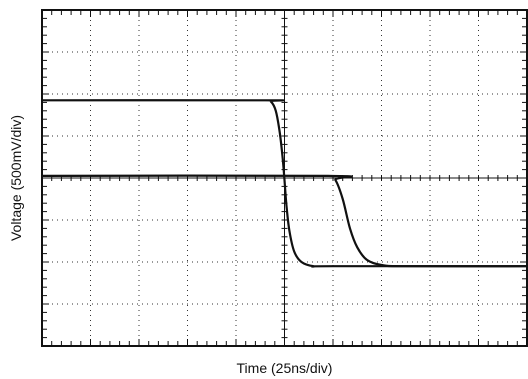 This screenshot has height=379, width=528. Describe the element at coordinates (16, 178) in the screenshot. I see `y-axis-label: Voltage (500mV/div)` at that location.